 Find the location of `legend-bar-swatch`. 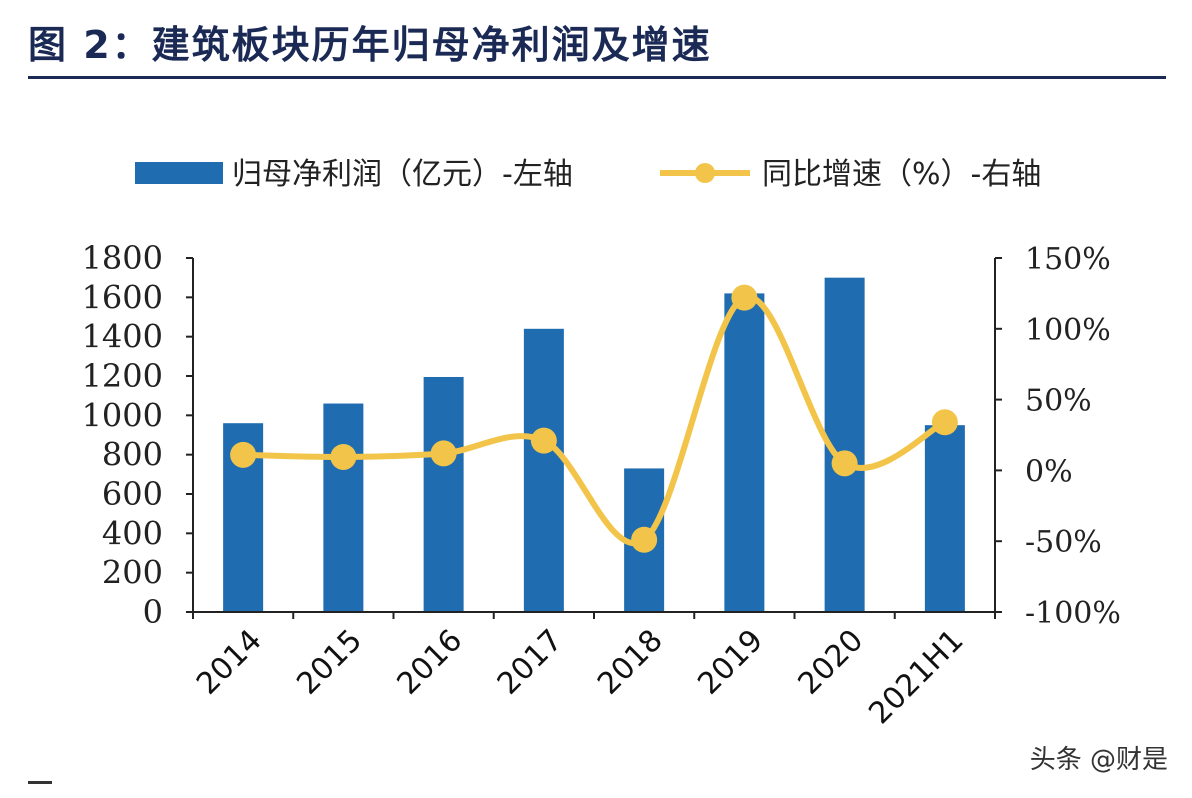

legend-bar-swatch is located at coordinates (179, 173).